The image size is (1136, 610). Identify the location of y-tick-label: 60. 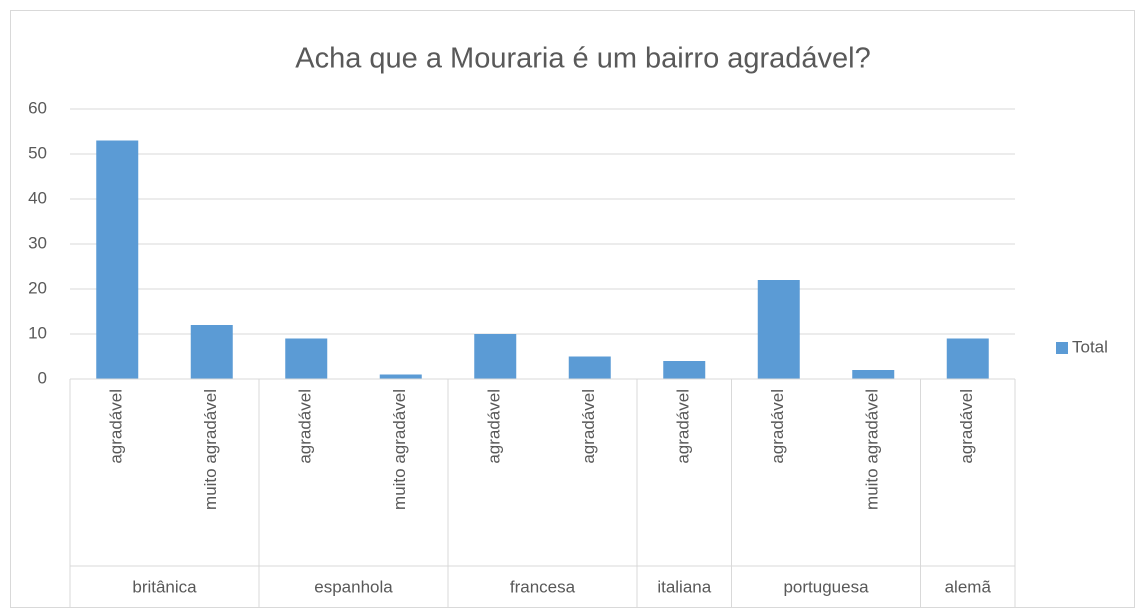
(37, 107).